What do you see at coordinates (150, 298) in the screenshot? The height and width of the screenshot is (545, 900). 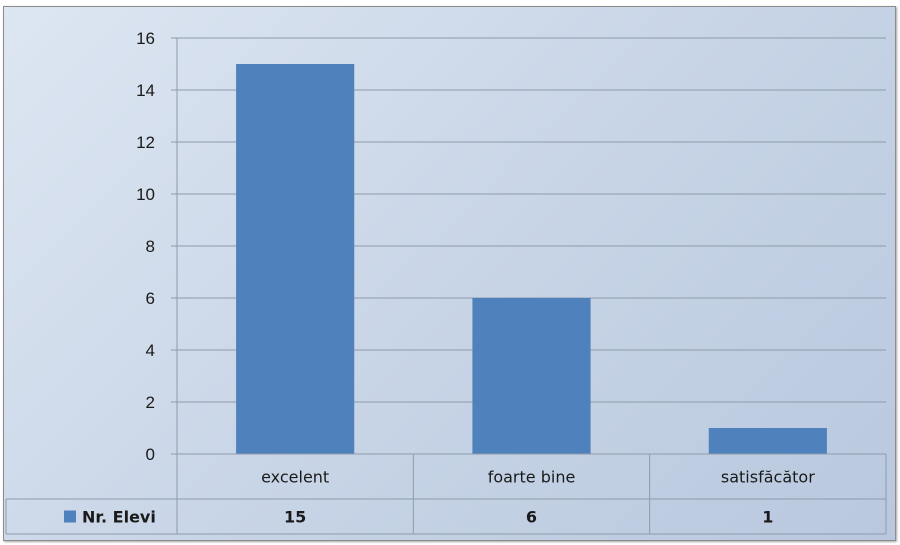 I see `y-tick-label: 6` at bounding box center [150, 298].